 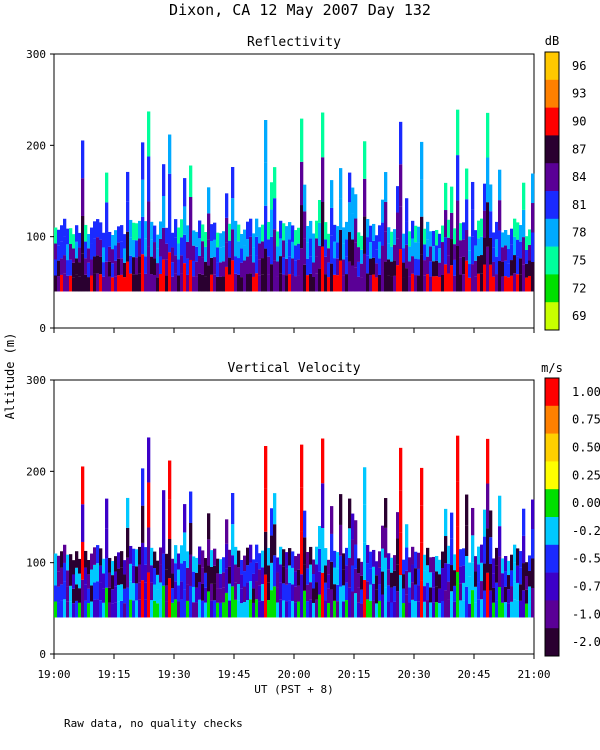 What do you see at coordinates (579, 66) in the screenshot?
I see `colorbar-label: 96` at bounding box center [579, 66].